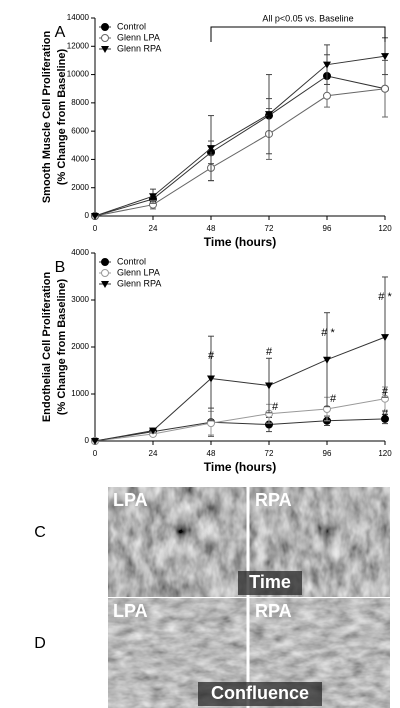 This screenshot has height=708, width=400. I want to click on bracket, so click(298, 34).